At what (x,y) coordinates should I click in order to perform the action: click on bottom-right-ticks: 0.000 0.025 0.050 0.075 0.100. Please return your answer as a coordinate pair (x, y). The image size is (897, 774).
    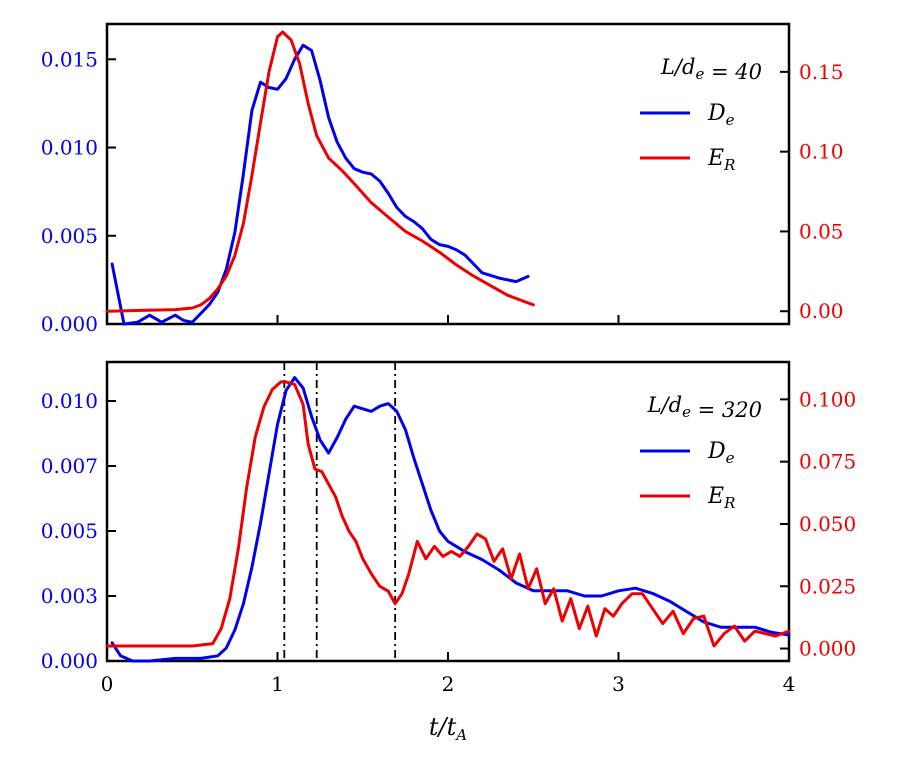
    Looking at the image, I should click on (818, 524).